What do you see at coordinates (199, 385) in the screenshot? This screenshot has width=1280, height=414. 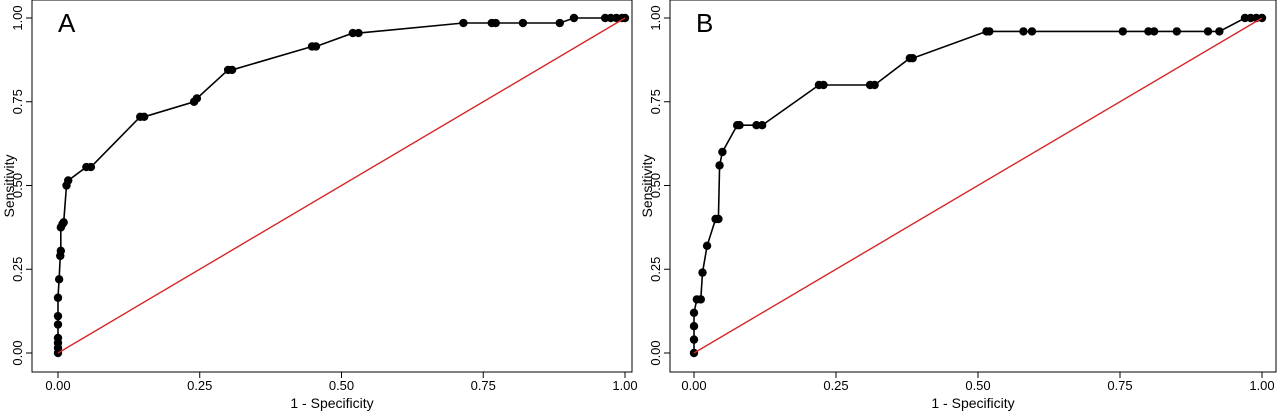 I see `panel-0-x-tick-label: 0.25` at bounding box center [199, 385].